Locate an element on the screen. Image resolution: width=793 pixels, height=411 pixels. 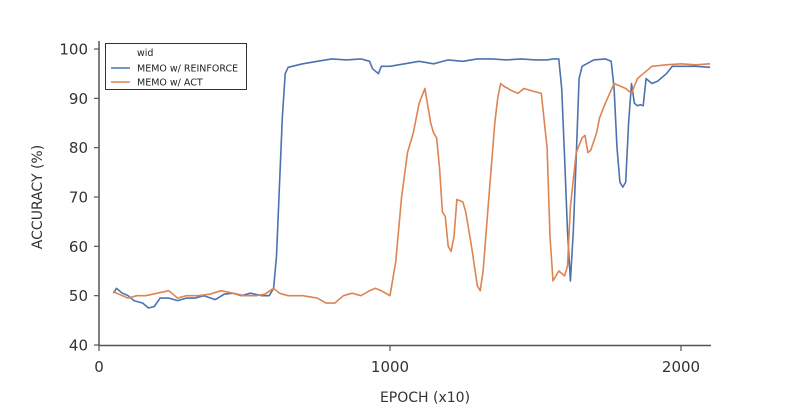
x-tick-label: 0 is located at coordinates (99, 367).